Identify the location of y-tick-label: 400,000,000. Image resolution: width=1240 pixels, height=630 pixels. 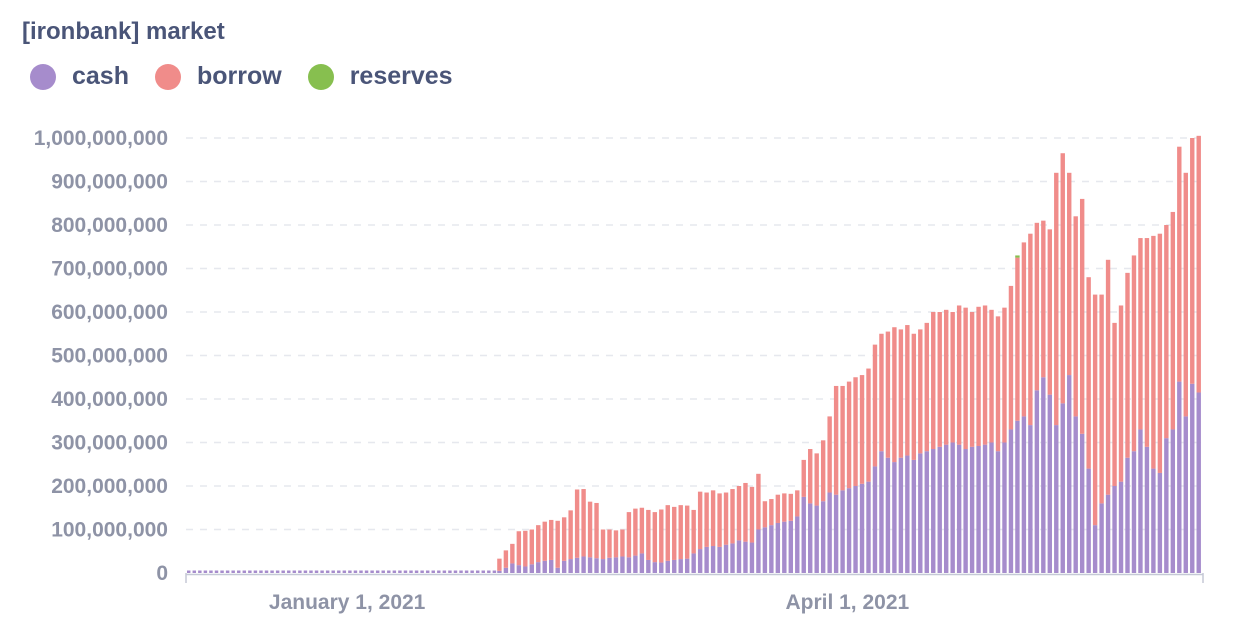
(109, 399).